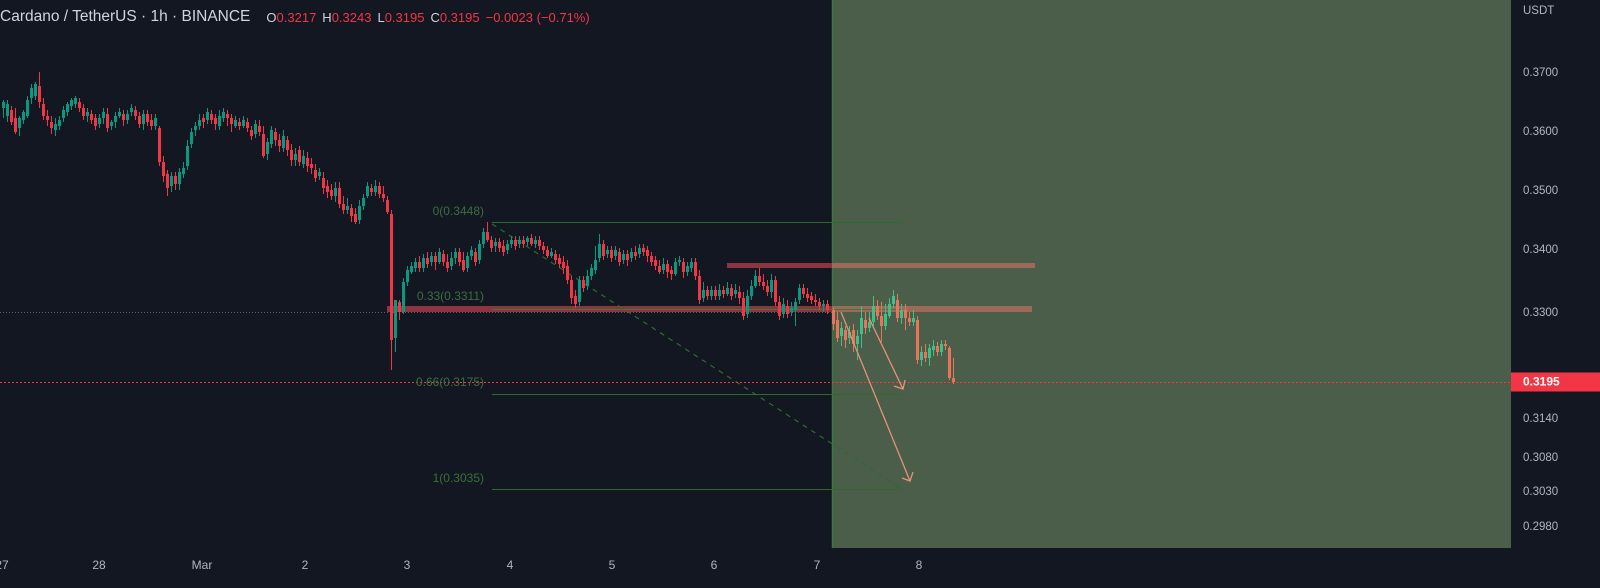  Describe the element at coordinates (1555, 382) in the screenshot. I see `last-price-tag: 0.3195` at that location.